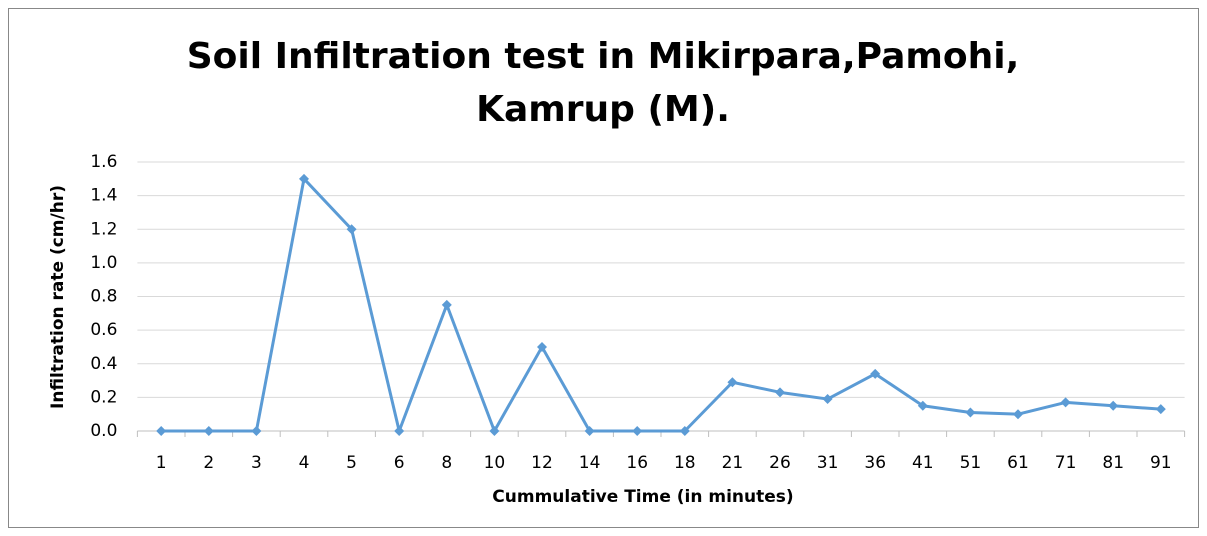  I want to click on x-tick-label: 91, so click(1161, 463).